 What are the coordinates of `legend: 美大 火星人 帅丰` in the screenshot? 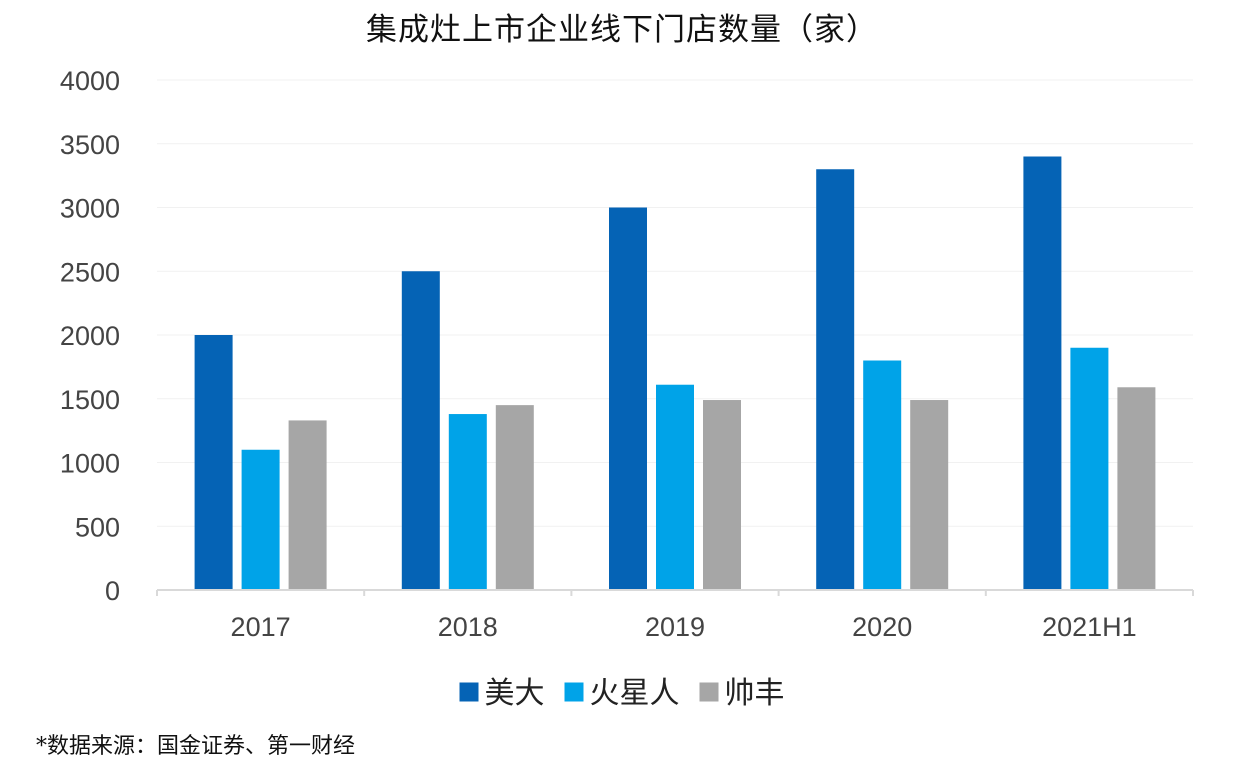 It's located at (622, 693).